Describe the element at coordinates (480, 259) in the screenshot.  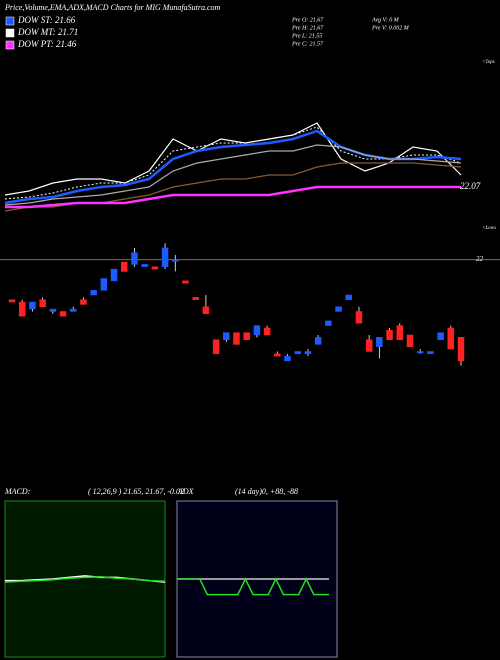
I see `level-label: 22` at that location.